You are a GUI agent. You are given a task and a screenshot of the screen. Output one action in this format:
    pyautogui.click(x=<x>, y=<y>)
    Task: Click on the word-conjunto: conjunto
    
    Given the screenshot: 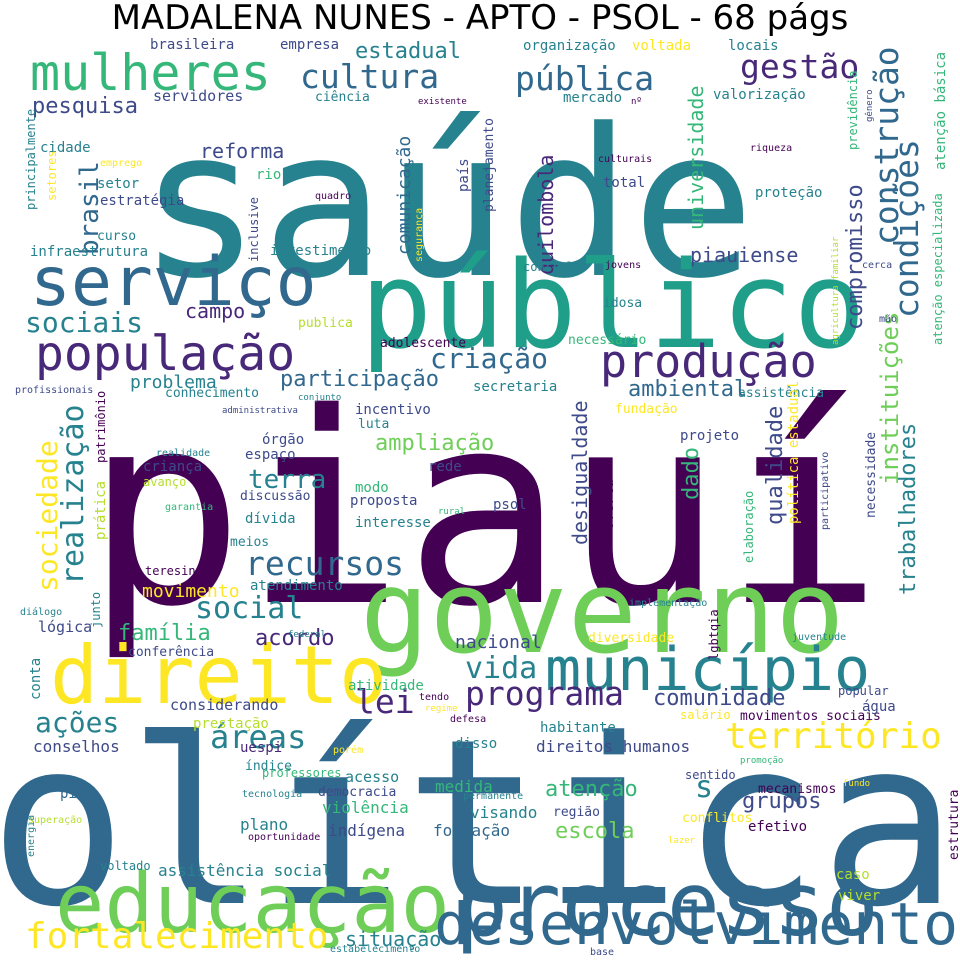 What is the action you would take?
    pyautogui.click(x=319, y=398)
    